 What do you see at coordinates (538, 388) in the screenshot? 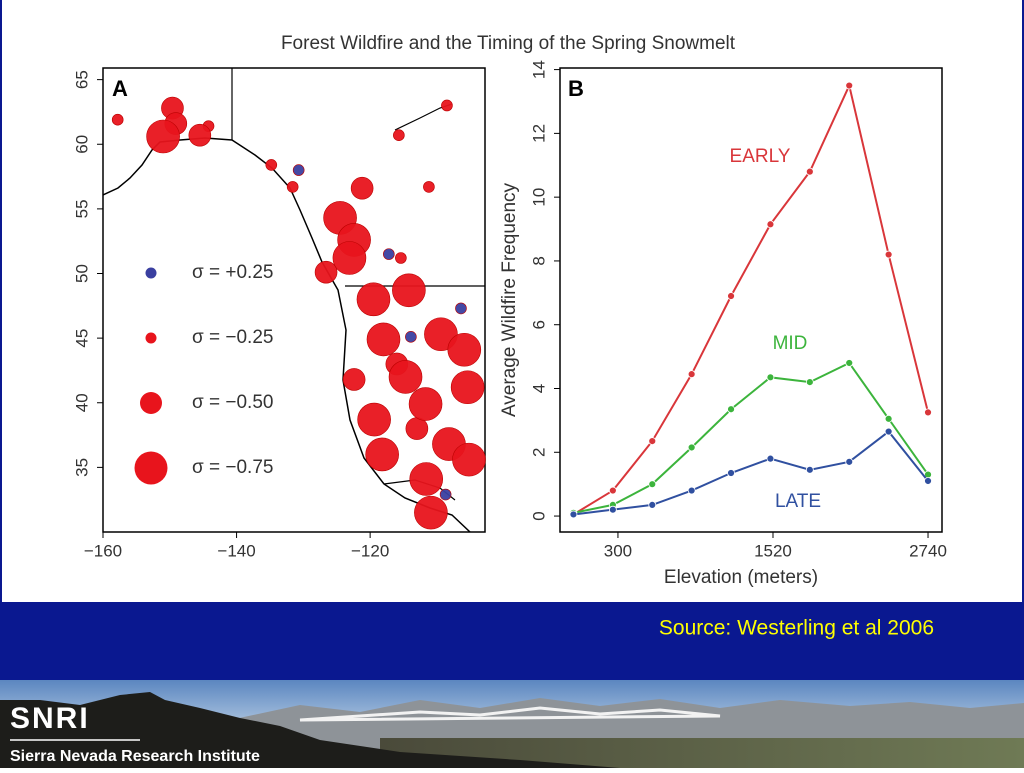
I see `y-tick-label: 4` at bounding box center [538, 388].